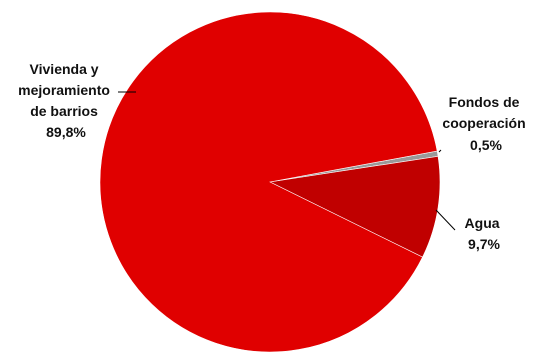 Image resolution: width=538 pixels, height=352 pixels. I want to click on label-vivienda-line3: de barrios, so click(64, 111).